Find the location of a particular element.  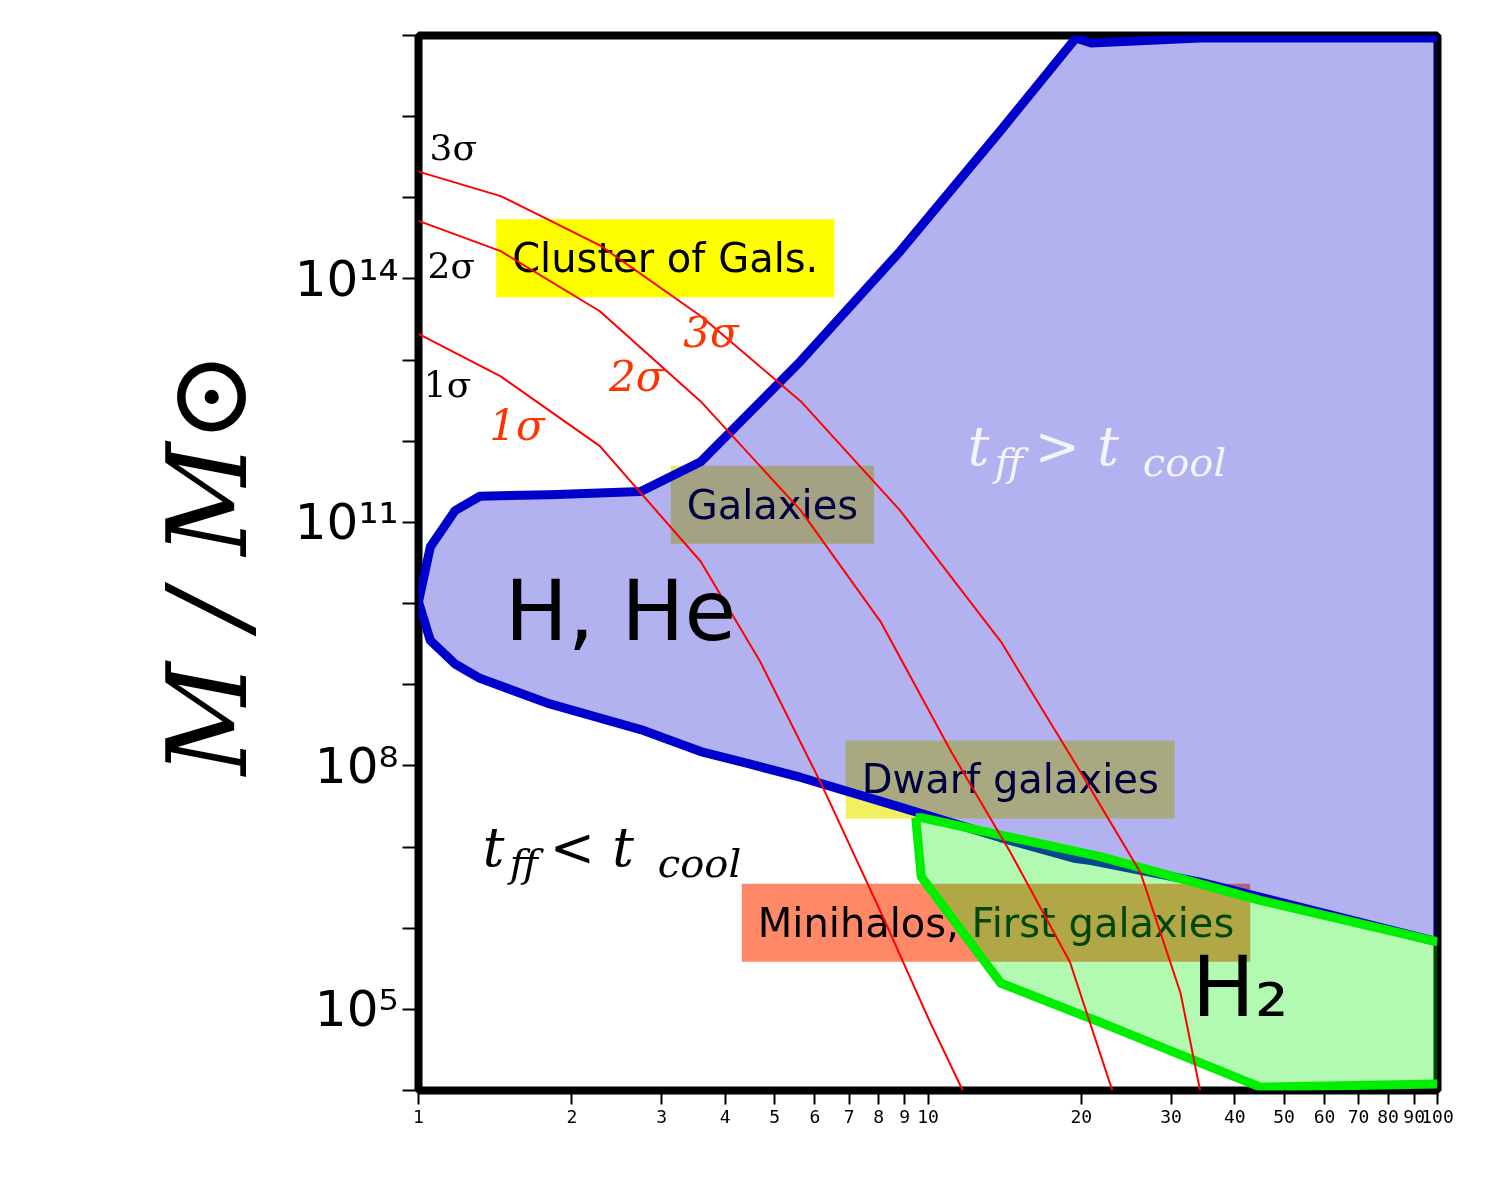

x-tick-label: 60 is located at coordinates (1324, 1116).